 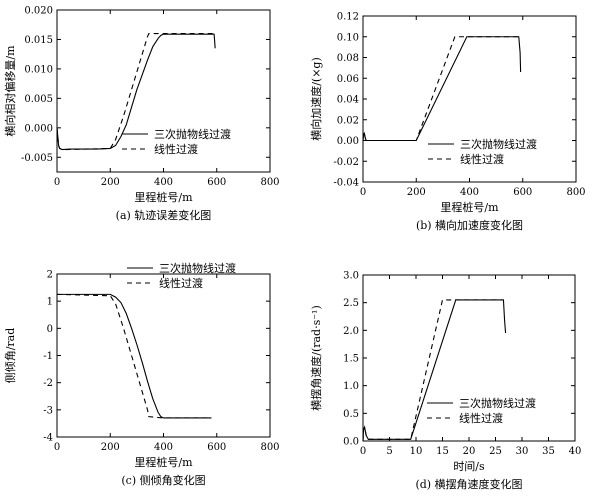 What do you see at coordinates (164, 215) in the screenshot?
I see `panel-caption: (a) 轨迹误差变化图` at bounding box center [164, 215].